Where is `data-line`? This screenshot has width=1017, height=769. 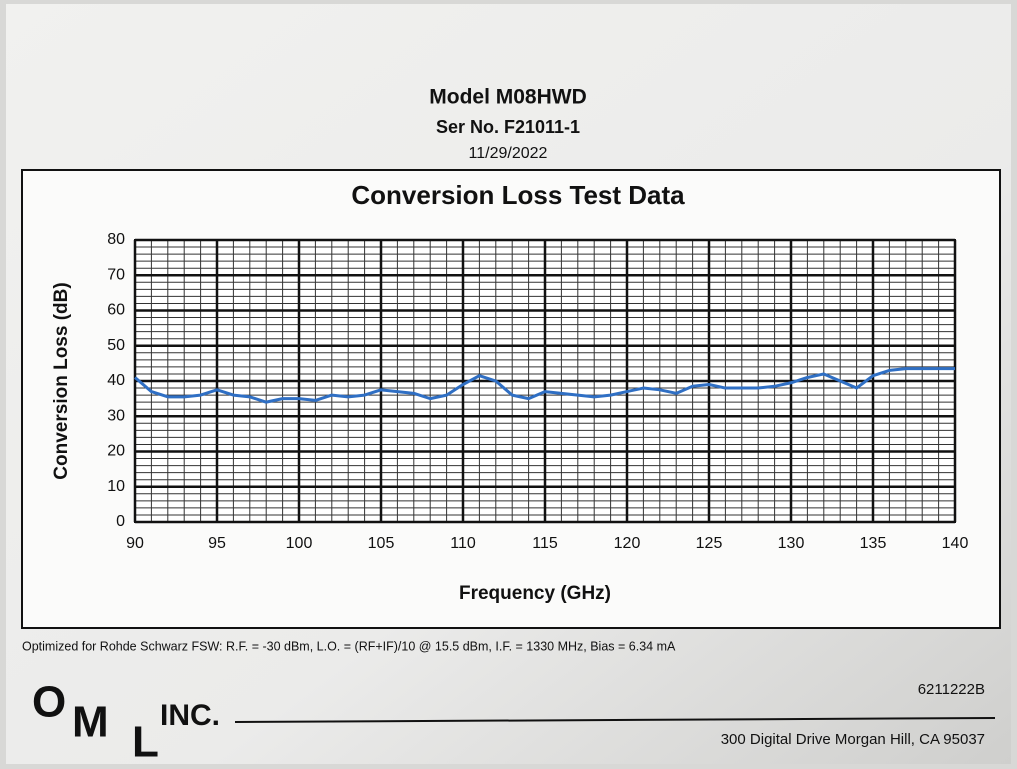
data-line is located at coordinates (544, 385).